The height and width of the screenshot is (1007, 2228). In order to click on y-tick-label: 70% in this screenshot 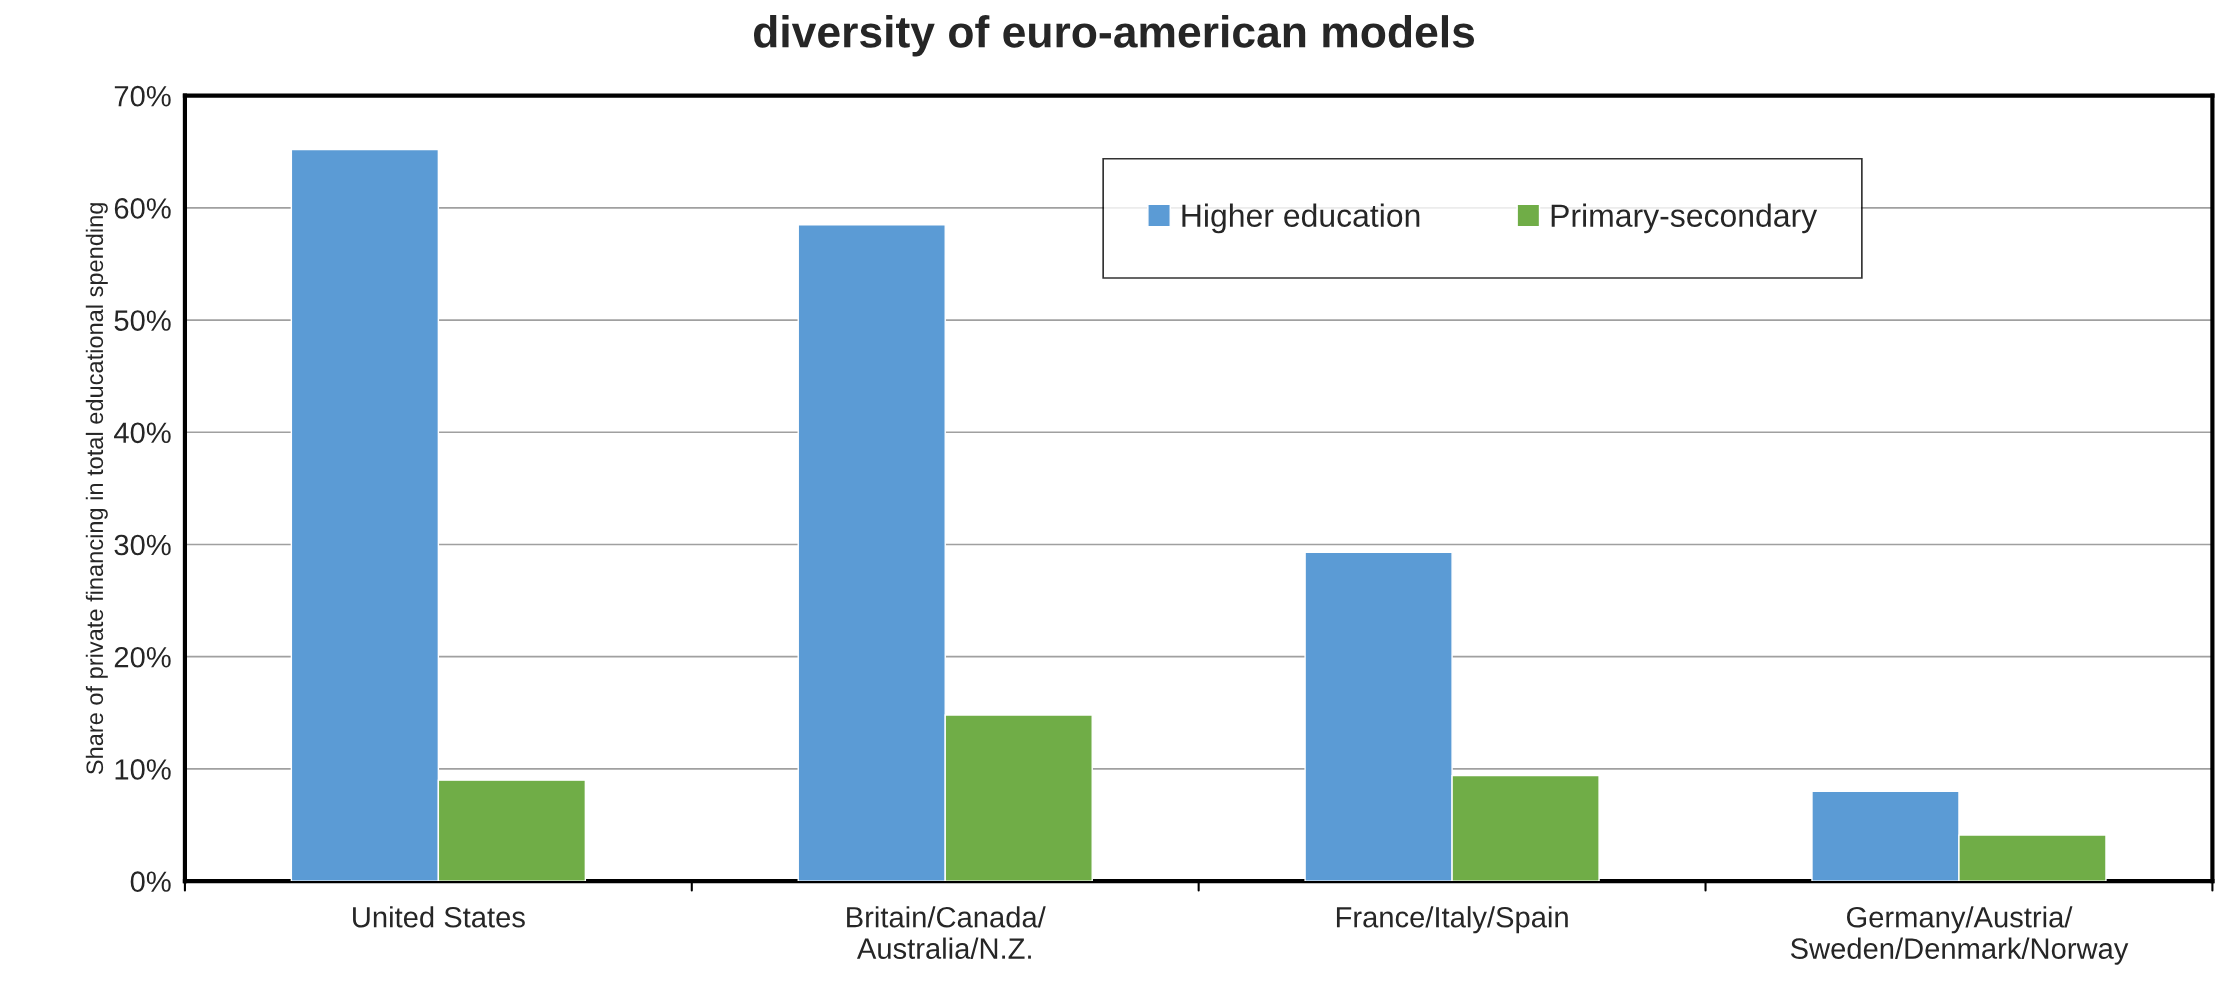, I will do `click(142, 96)`.